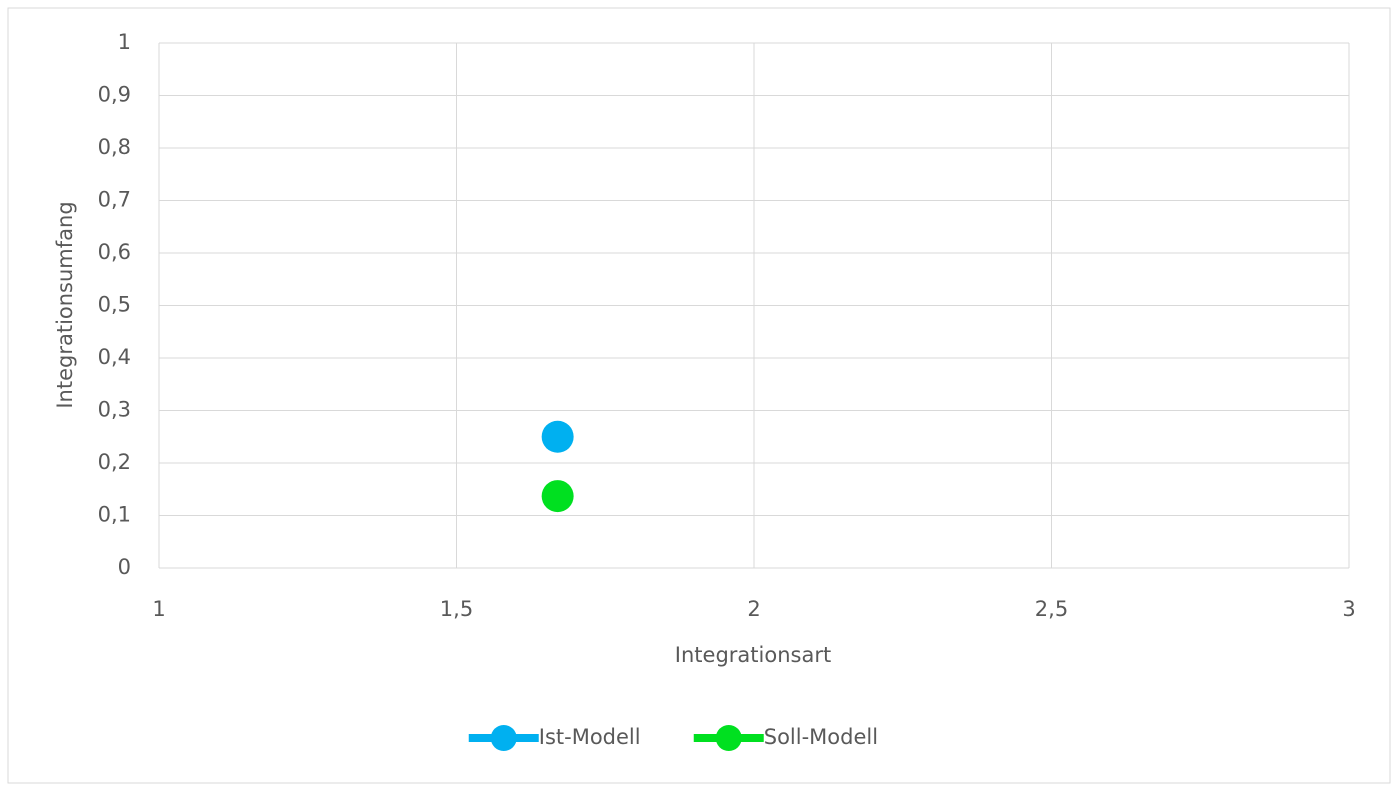 This screenshot has width=1400, height=798. Describe the element at coordinates (456, 609) in the screenshot. I see `x-tick-label: 1,5` at that location.